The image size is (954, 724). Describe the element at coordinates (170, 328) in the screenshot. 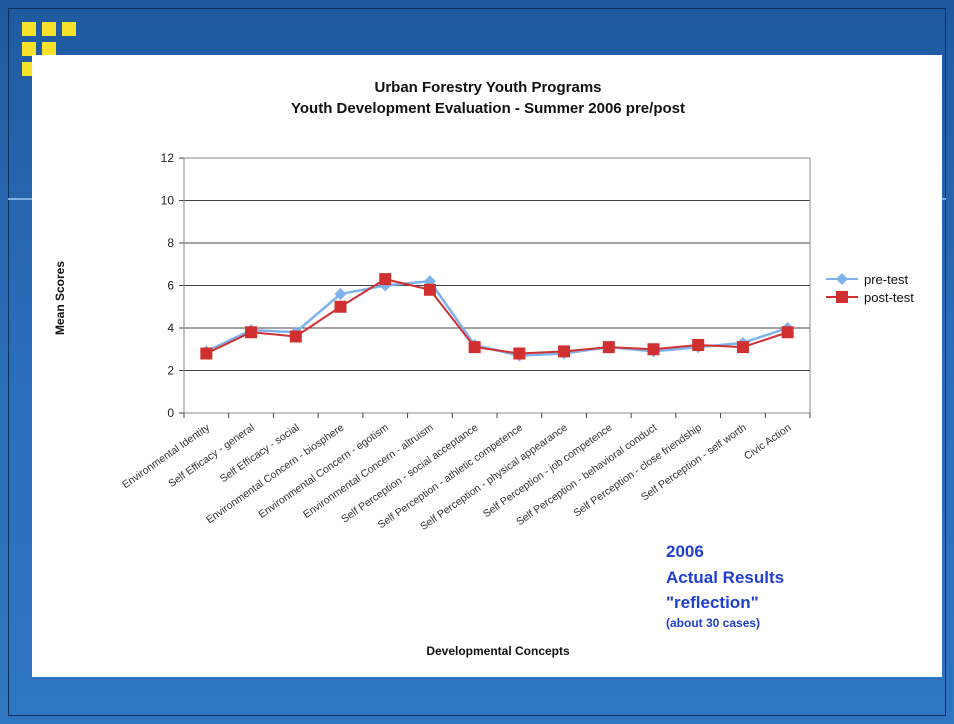

I see `y-tick-label: 4` at that location.